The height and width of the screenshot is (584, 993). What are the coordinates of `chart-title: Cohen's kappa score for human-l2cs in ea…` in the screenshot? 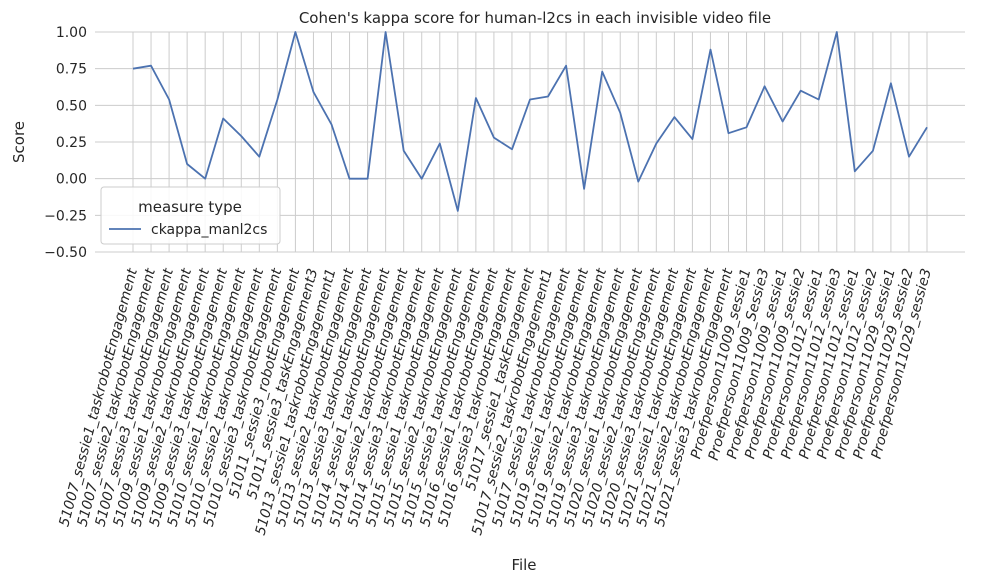 It's located at (535, 18).